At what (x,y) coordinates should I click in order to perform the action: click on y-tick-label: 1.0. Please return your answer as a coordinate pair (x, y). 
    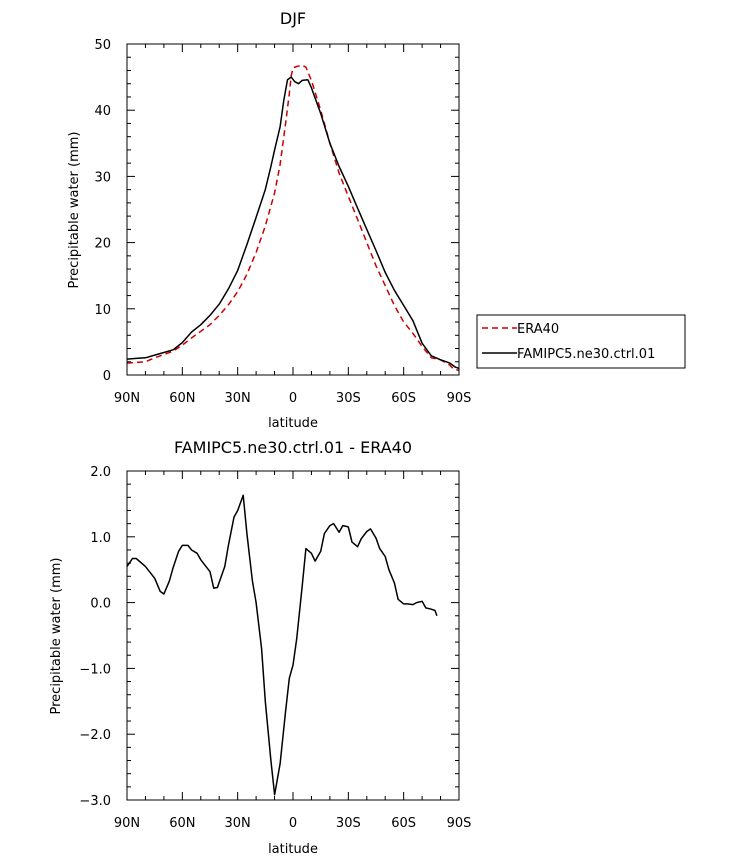
    Looking at the image, I should click on (100, 538).